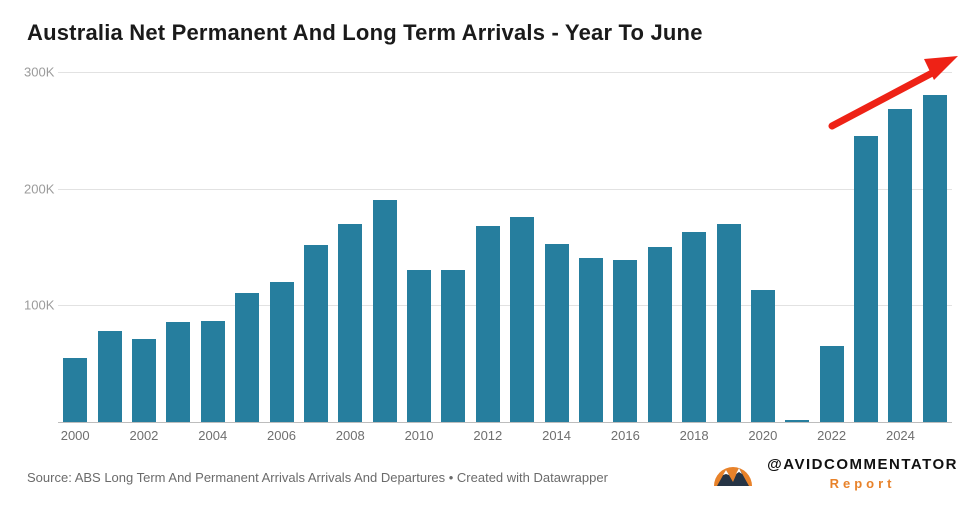  Describe the element at coordinates (625, 340) in the screenshot. I see `bar-2016` at that location.